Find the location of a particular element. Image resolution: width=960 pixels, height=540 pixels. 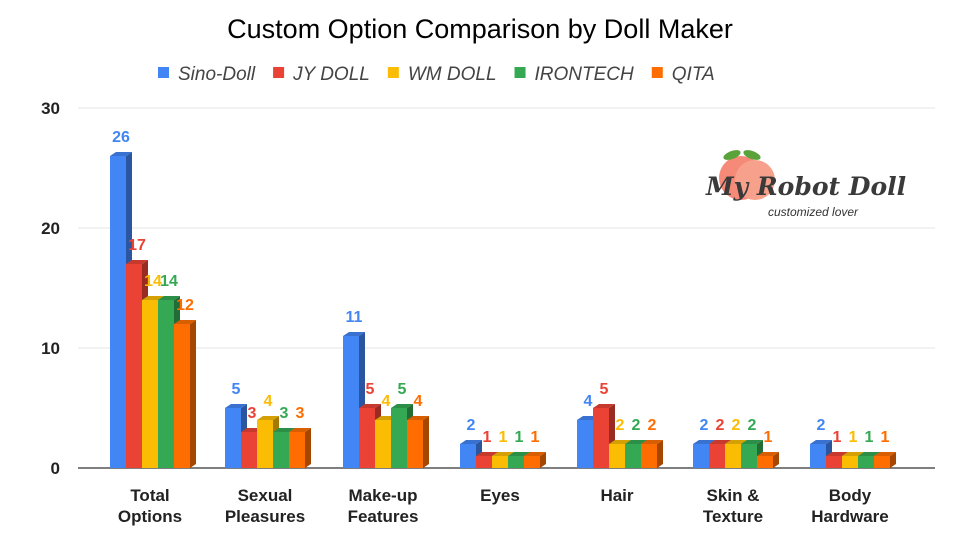

logo-name: My Robot Doll is located at coordinates (805, 186).